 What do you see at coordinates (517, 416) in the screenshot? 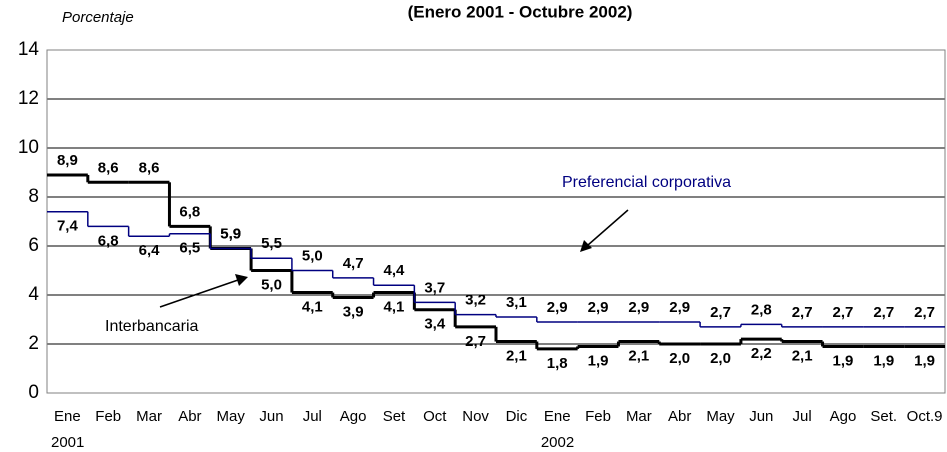
I see `x-tick-label: Dic` at bounding box center [517, 416].